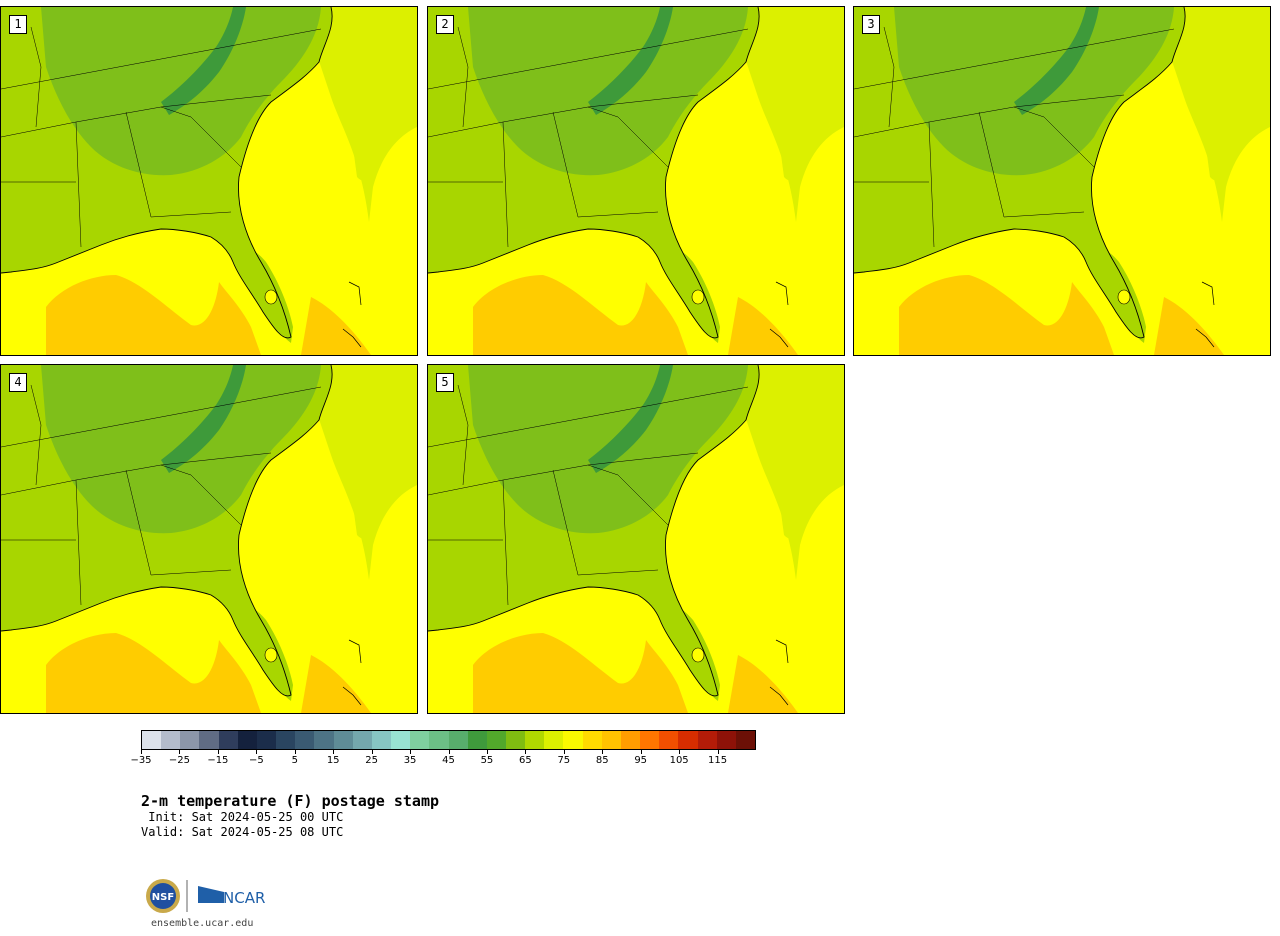  What do you see at coordinates (256, 760) in the screenshot?
I see `colorbar-tick-label: −5` at bounding box center [256, 760].